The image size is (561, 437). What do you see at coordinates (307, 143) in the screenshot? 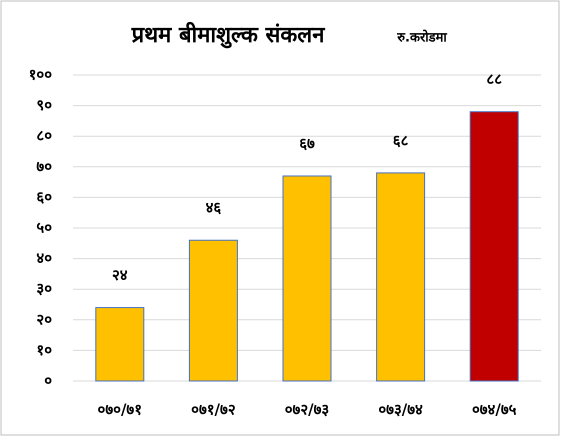
I see `data-label: ६७` at bounding box center [307, 143].